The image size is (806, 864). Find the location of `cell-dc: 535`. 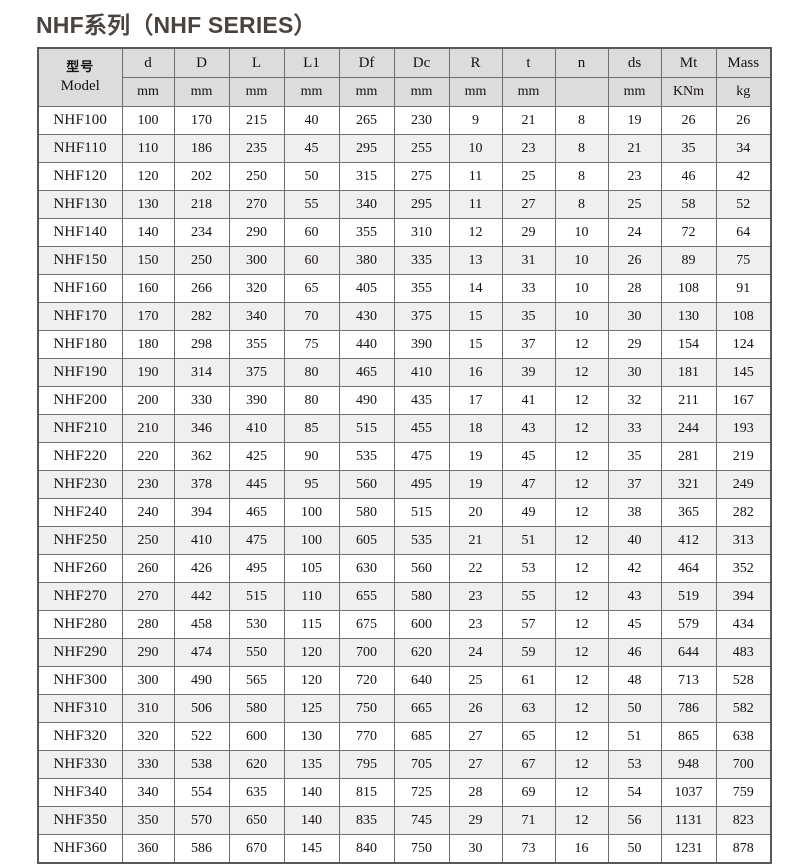

cell-dc: 535 is located at coordinates (421, 540).